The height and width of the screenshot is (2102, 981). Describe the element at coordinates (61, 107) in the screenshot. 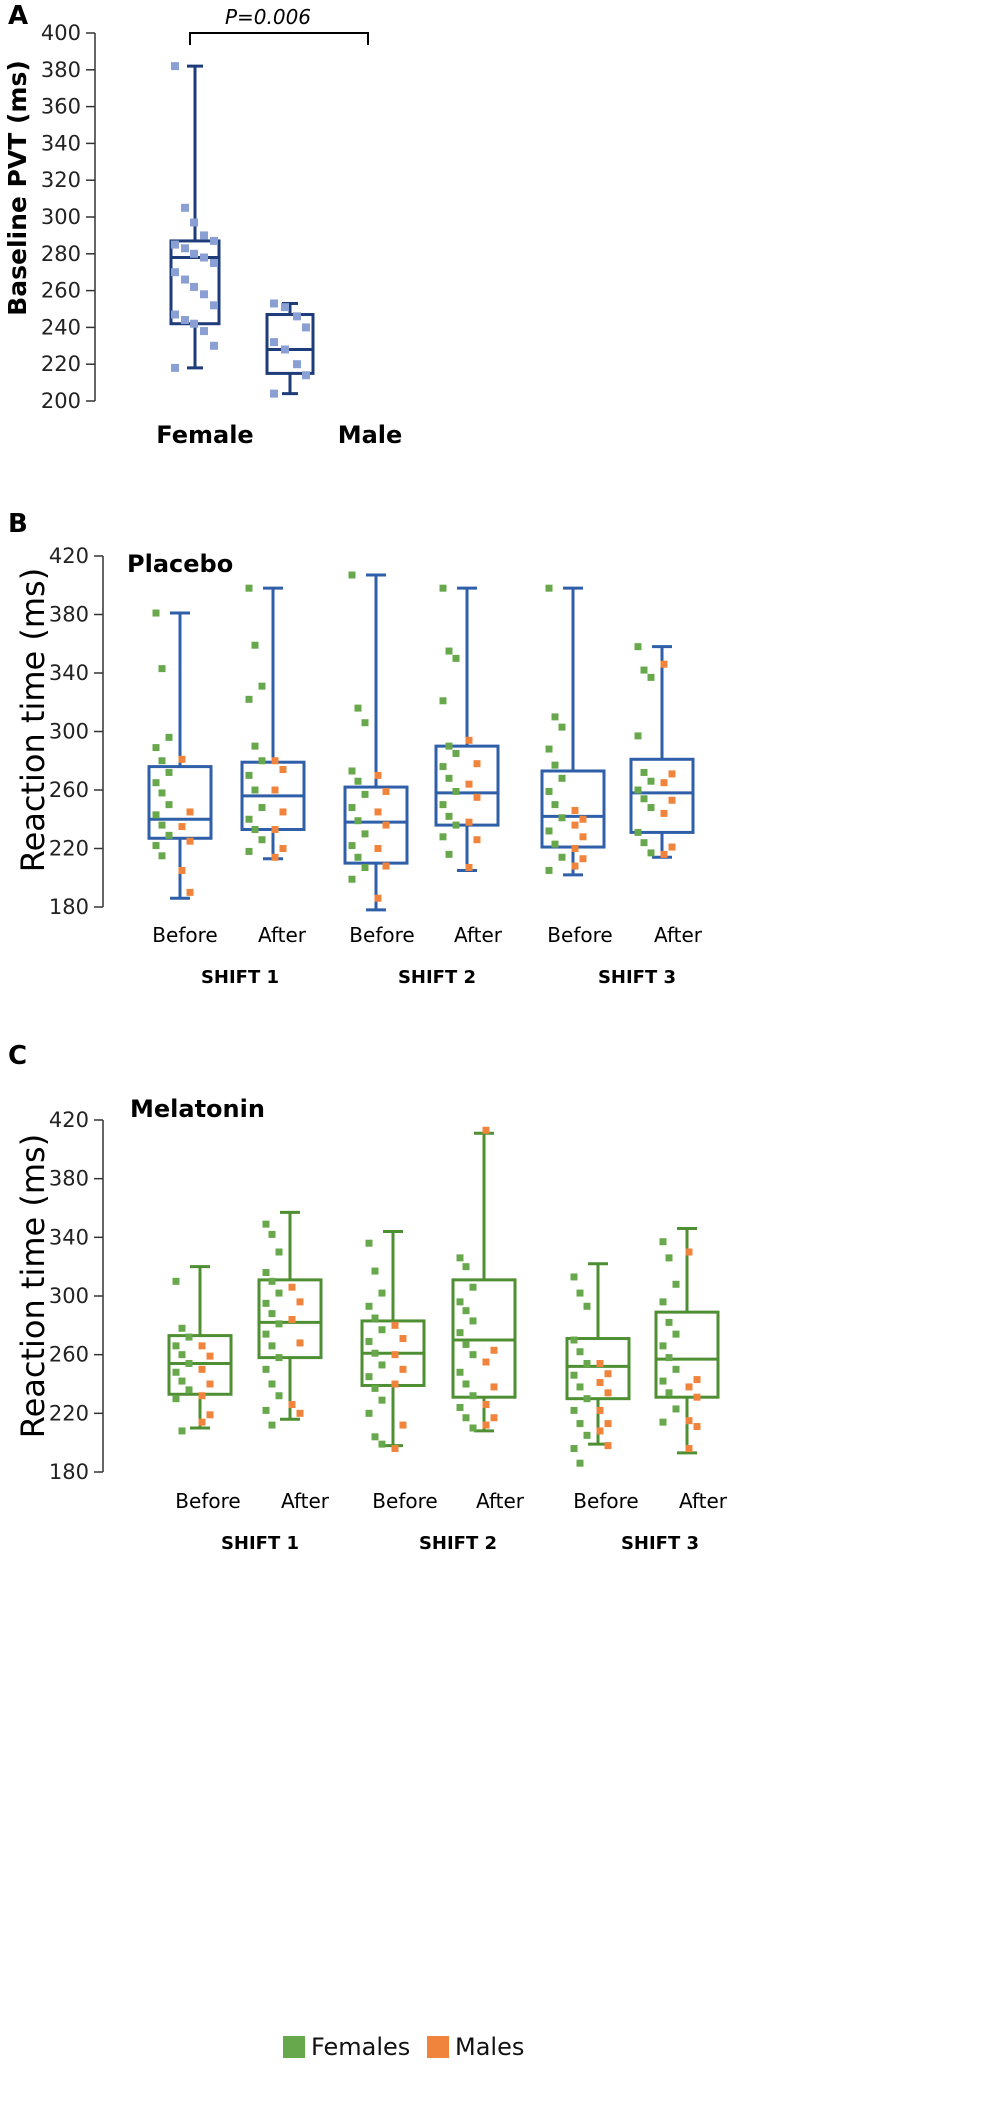

I see `y-tick-label: 360` at that location.